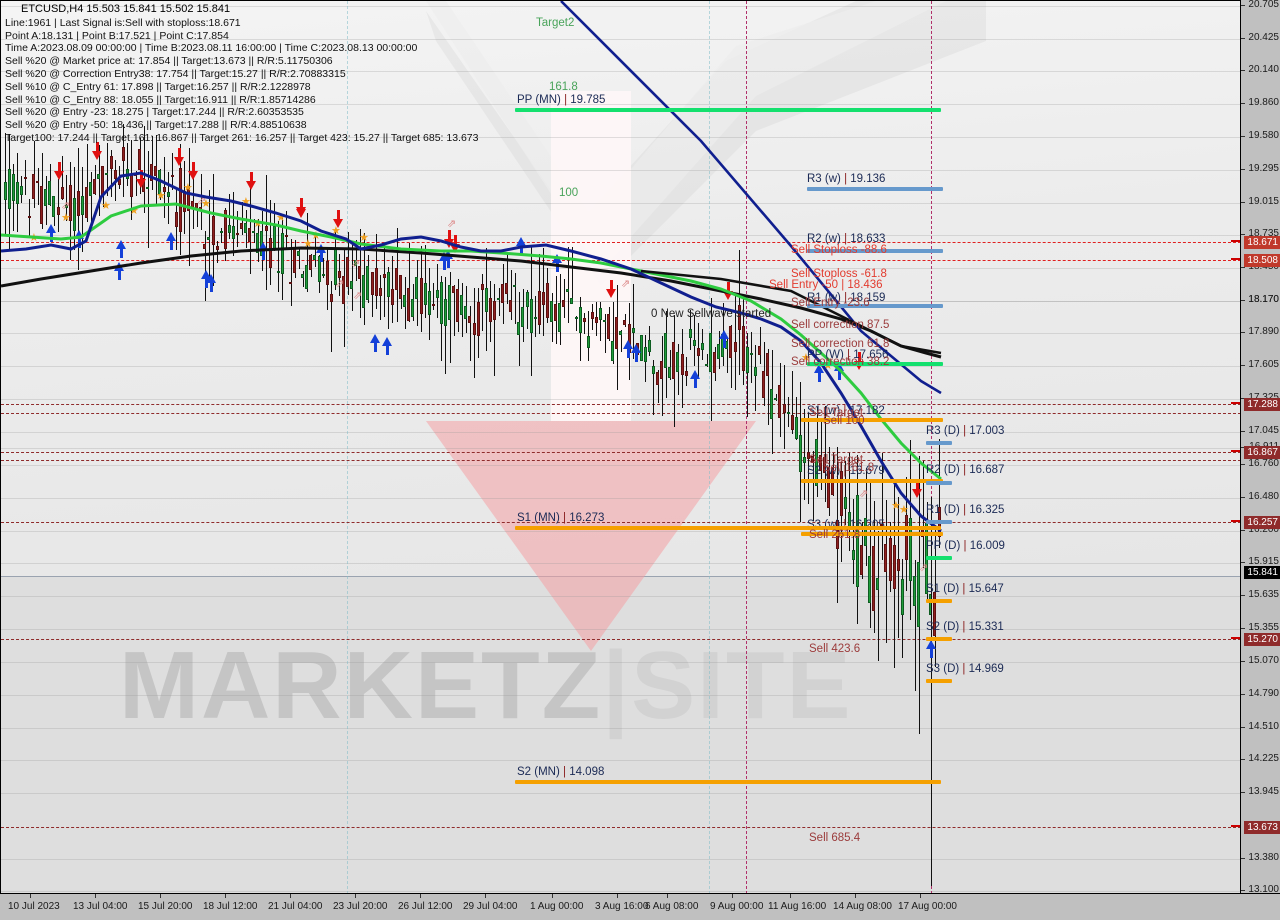  I want to click on time-tick-label: 17 Aug 00:00, so click(927, 906).